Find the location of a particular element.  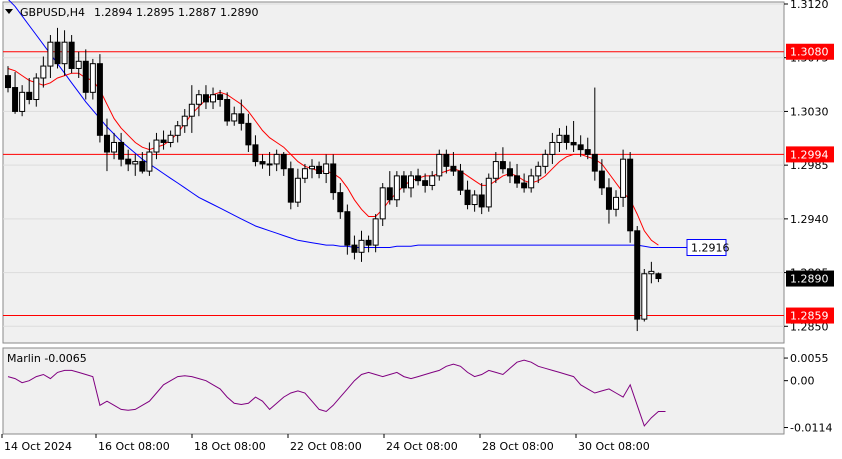

indicator-axis: 0.0055 0.00 -0.0114 is located at coordinates (808, 393).